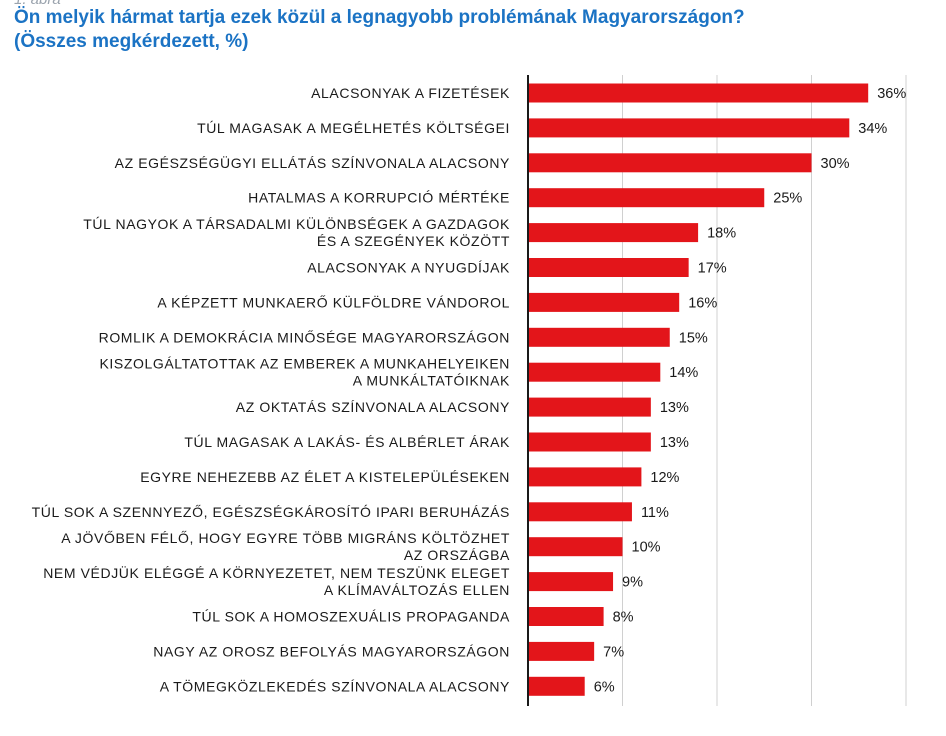  Describe the element at coordinates (417, 590) in the screenshot. I see `category-label: A KLÍMAVÁLTOZÁS ELLEN` at that location.